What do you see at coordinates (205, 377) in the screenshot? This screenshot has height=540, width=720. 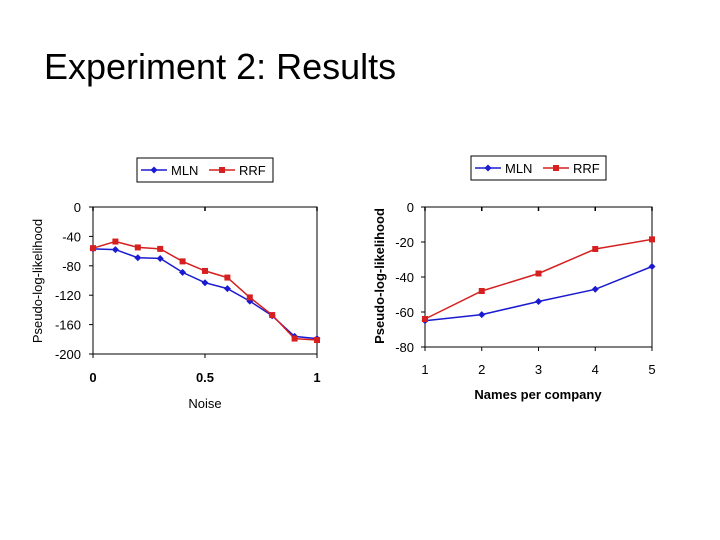 I see `x-tick-label: 0.5` at bounding box center [205, 377].